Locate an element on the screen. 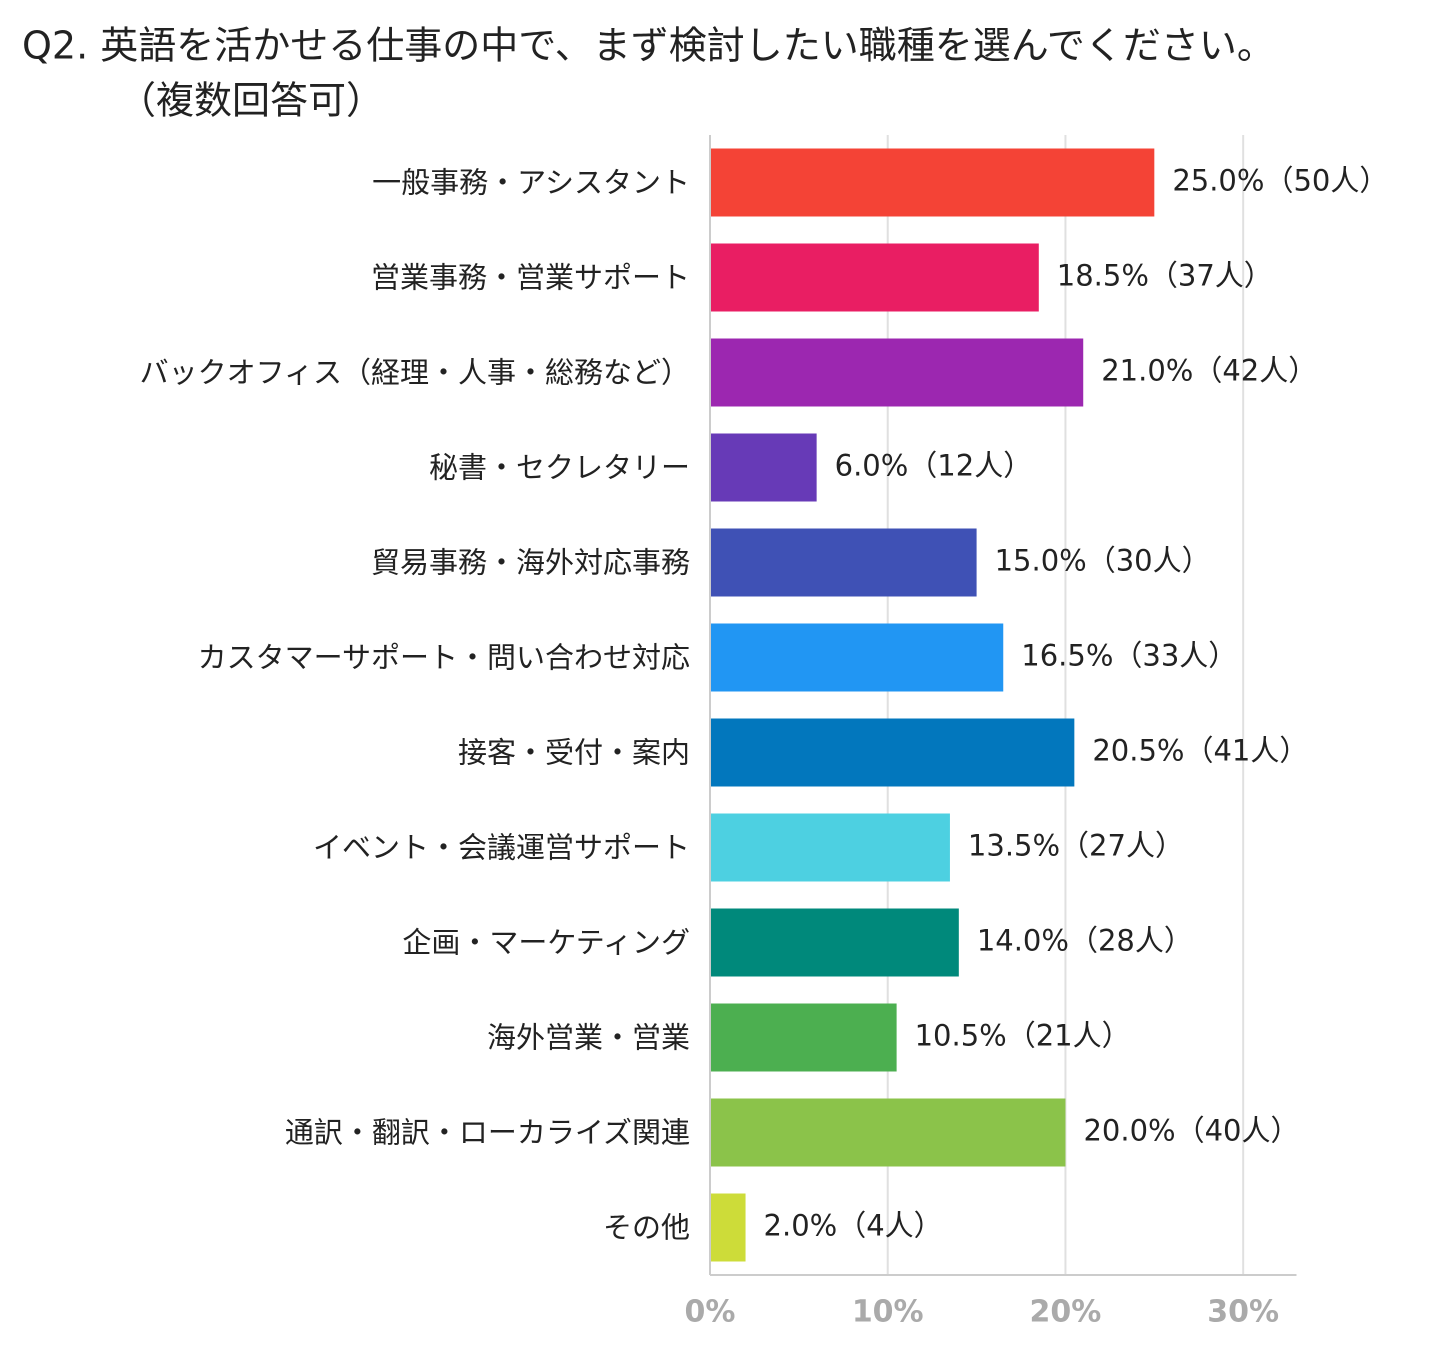  y-tick-label: 一般事務・アシスタント is located at coordinates (531, 183).